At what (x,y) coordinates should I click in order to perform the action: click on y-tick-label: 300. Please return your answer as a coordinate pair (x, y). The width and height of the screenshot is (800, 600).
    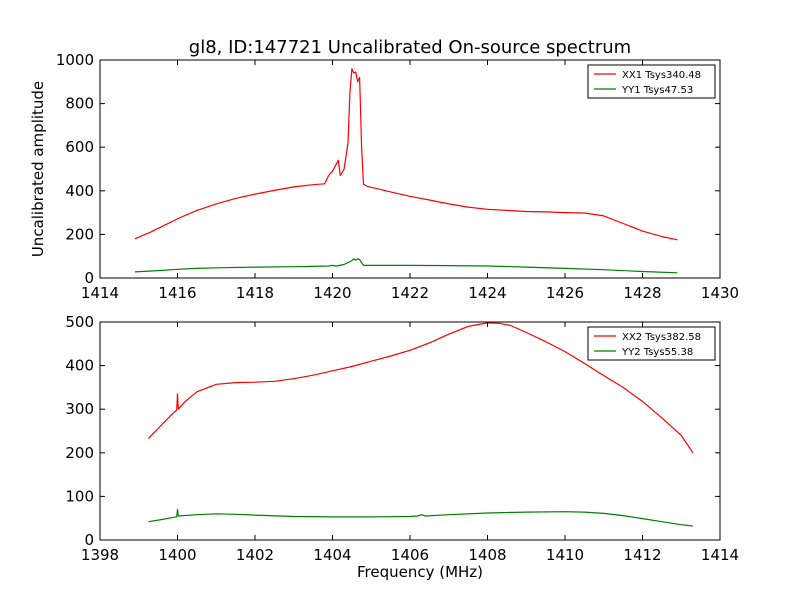
    Looking at the image, I should click on (79, 409).